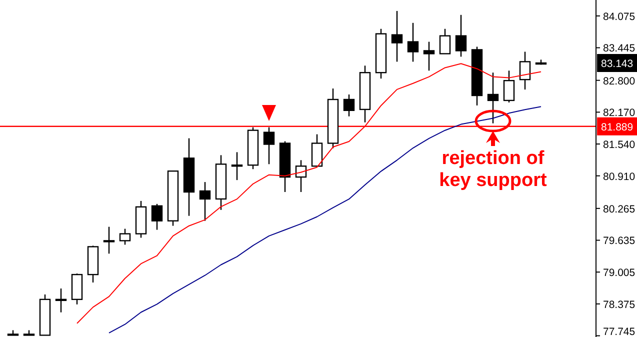 This screenshot has height=337, width=637. Describe the element at coordinates (619, 331) in the screenshot. I see `y-tick-label: 77.745` at that location.